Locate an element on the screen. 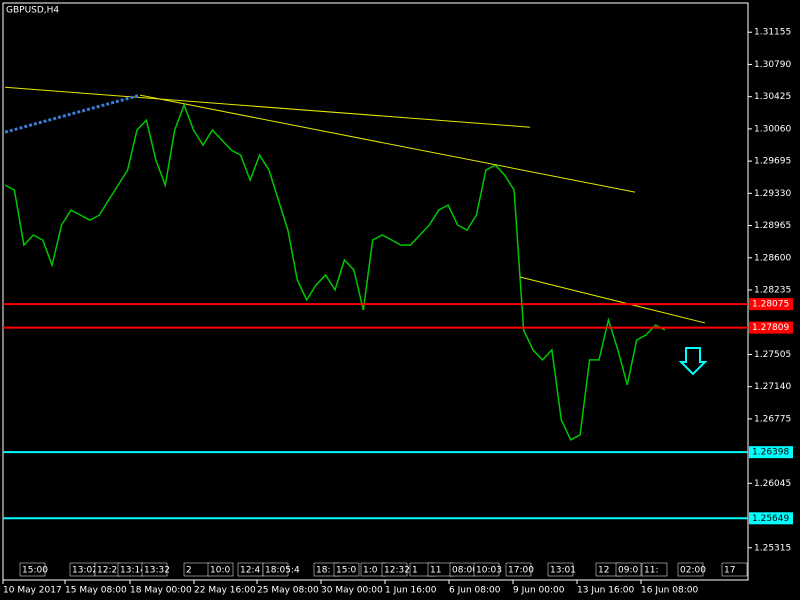  x-tick-label: 30 May 00:00 is located at coordinates (352, 591).